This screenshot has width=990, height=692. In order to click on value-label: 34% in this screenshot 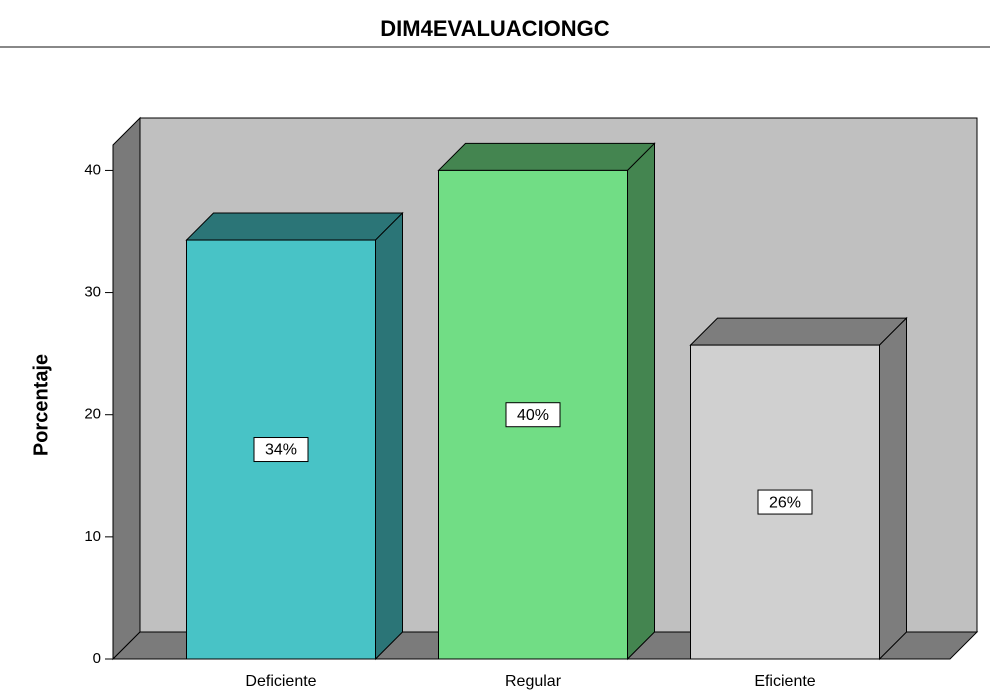, I will do `click(281, 450)`.